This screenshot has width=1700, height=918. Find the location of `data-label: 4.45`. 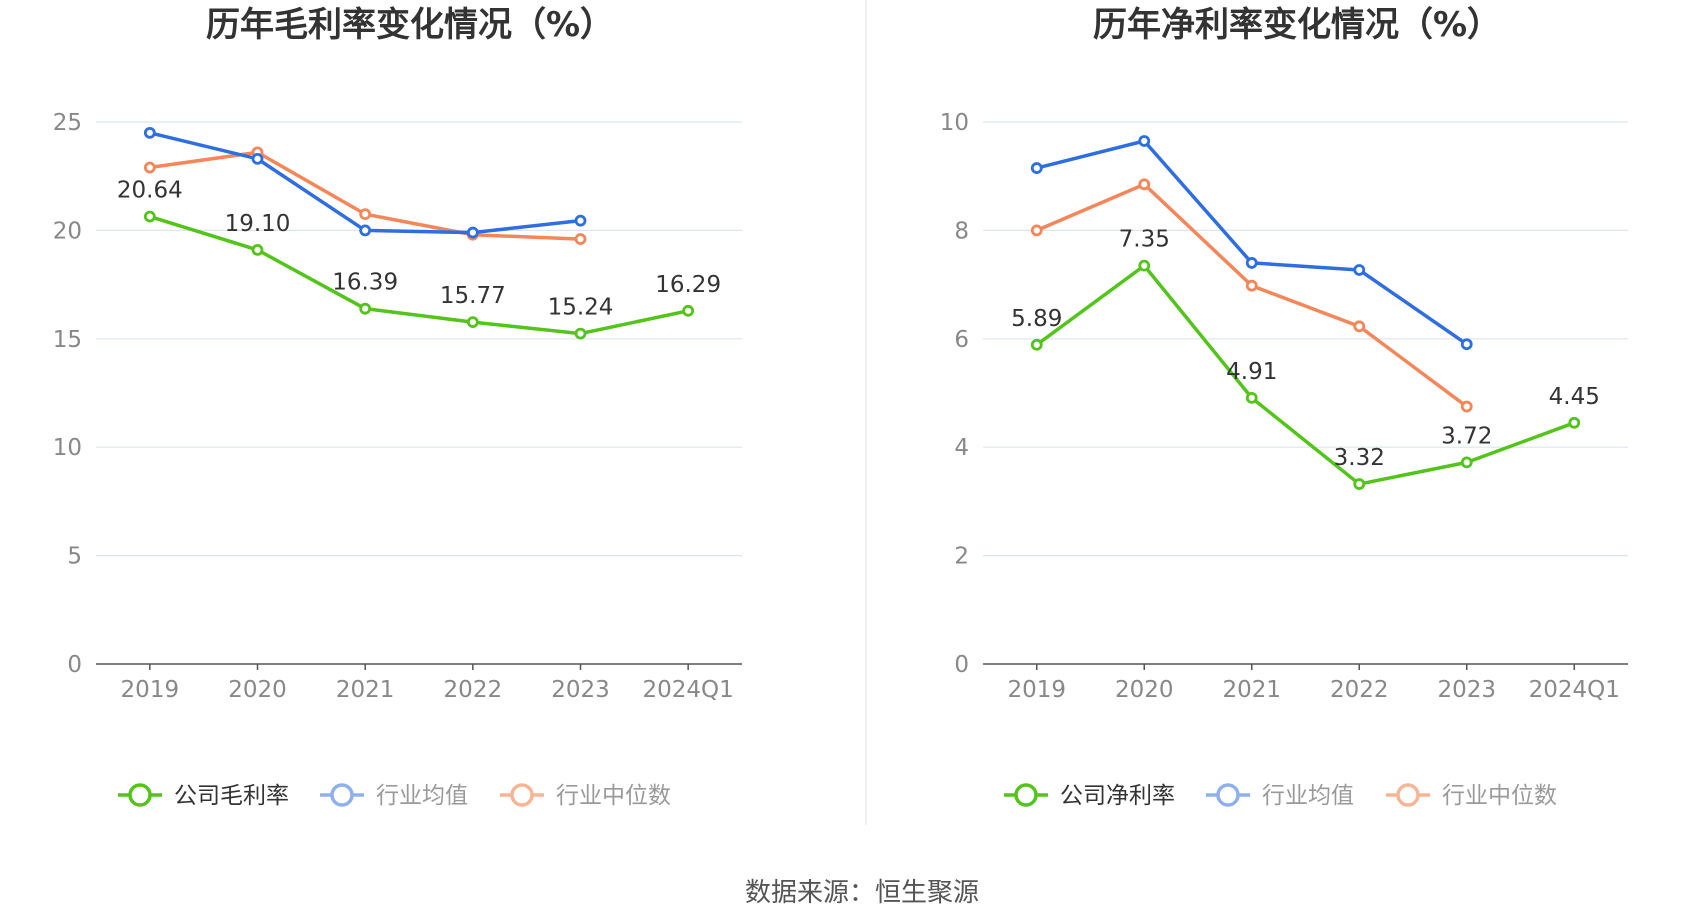

data-label: 4.45 is located at coordinates (1574, 397).